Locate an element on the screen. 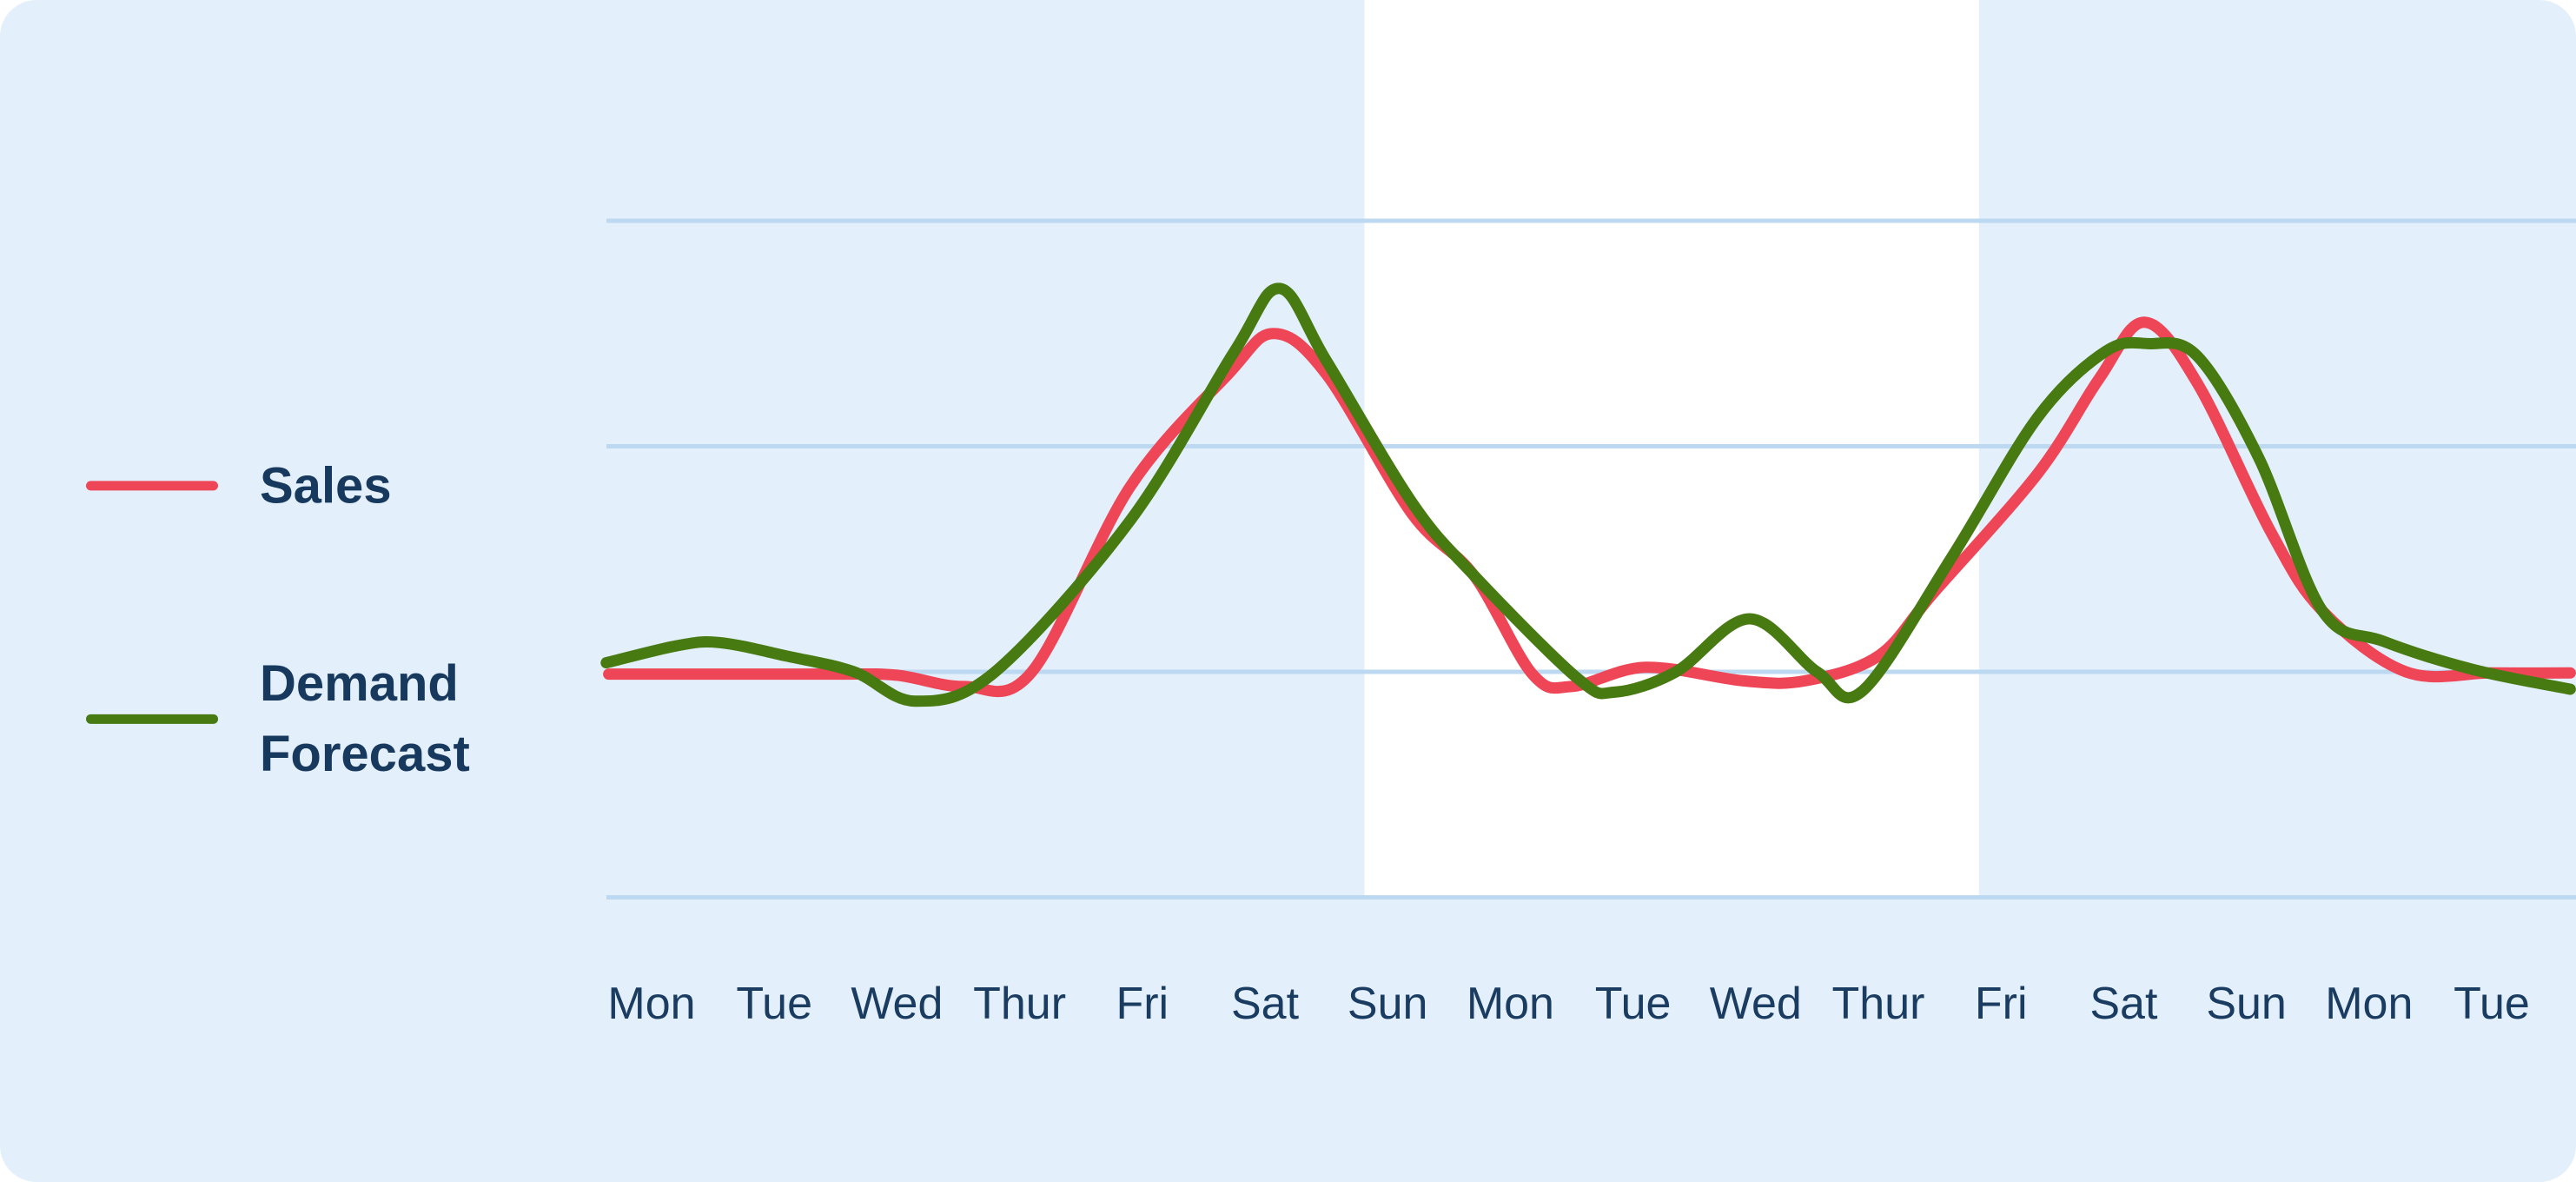 The width and height of the screenshot is (2576, 1182). x-axis-label-sun-13: Sun is located at coordinates (2246, 1004).